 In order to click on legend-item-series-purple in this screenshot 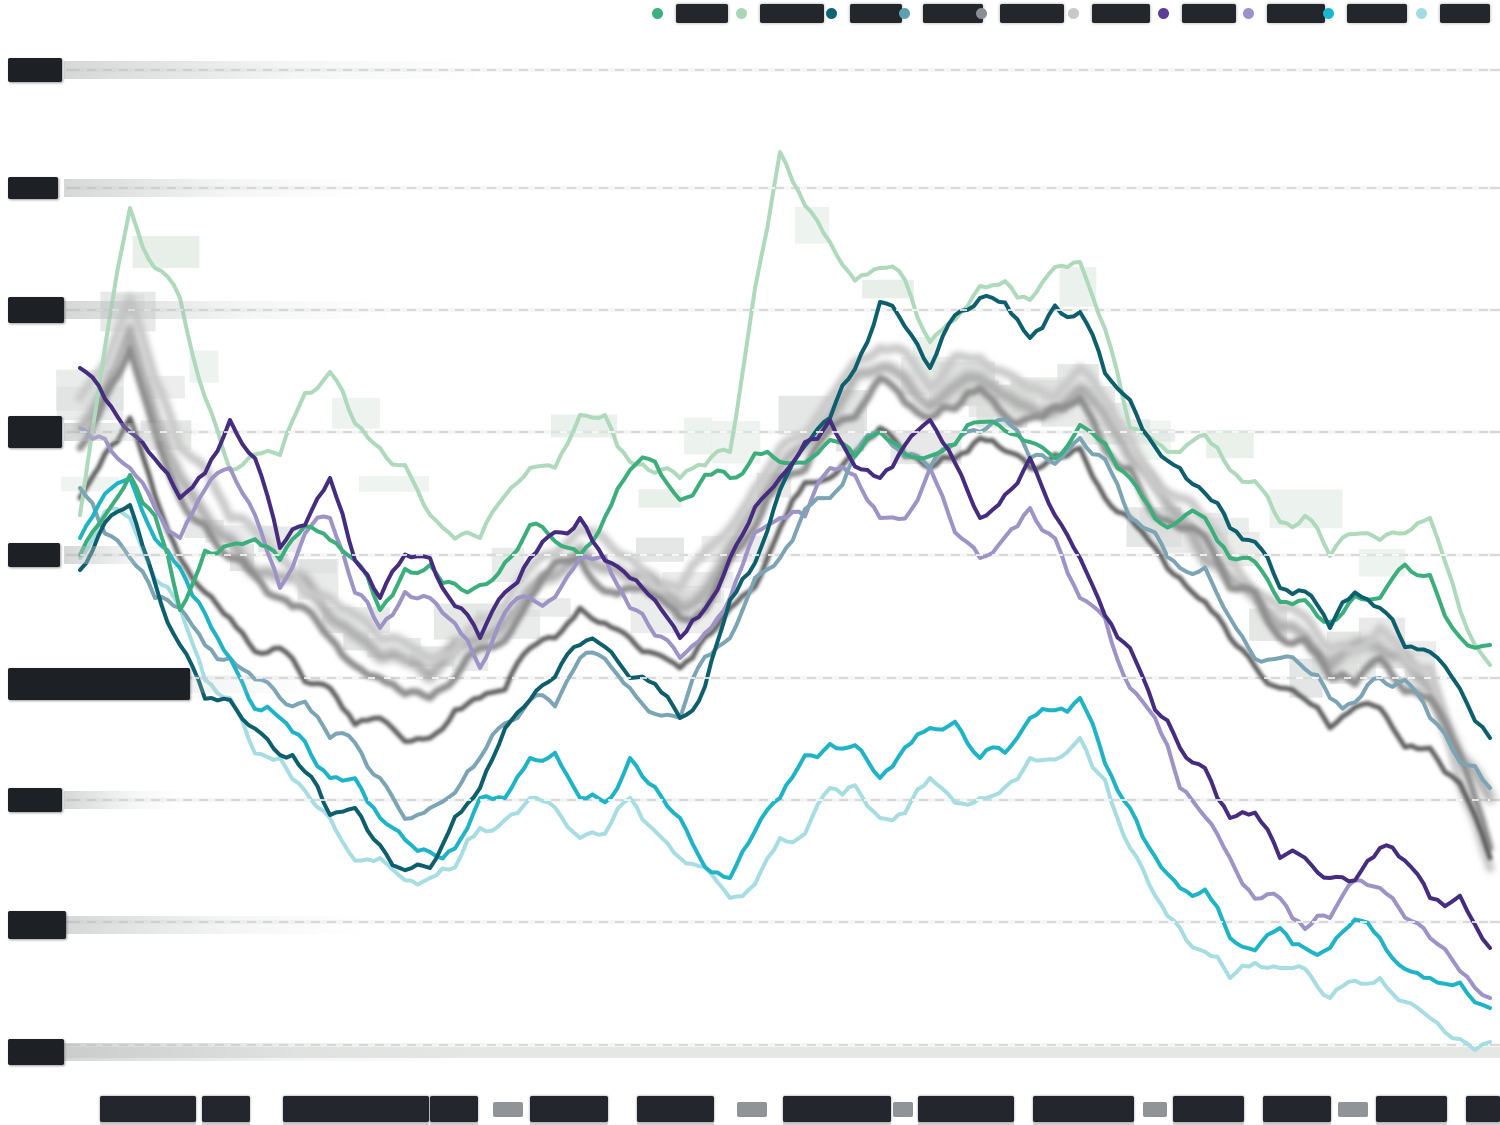, I will do `click(1197, 13)`.